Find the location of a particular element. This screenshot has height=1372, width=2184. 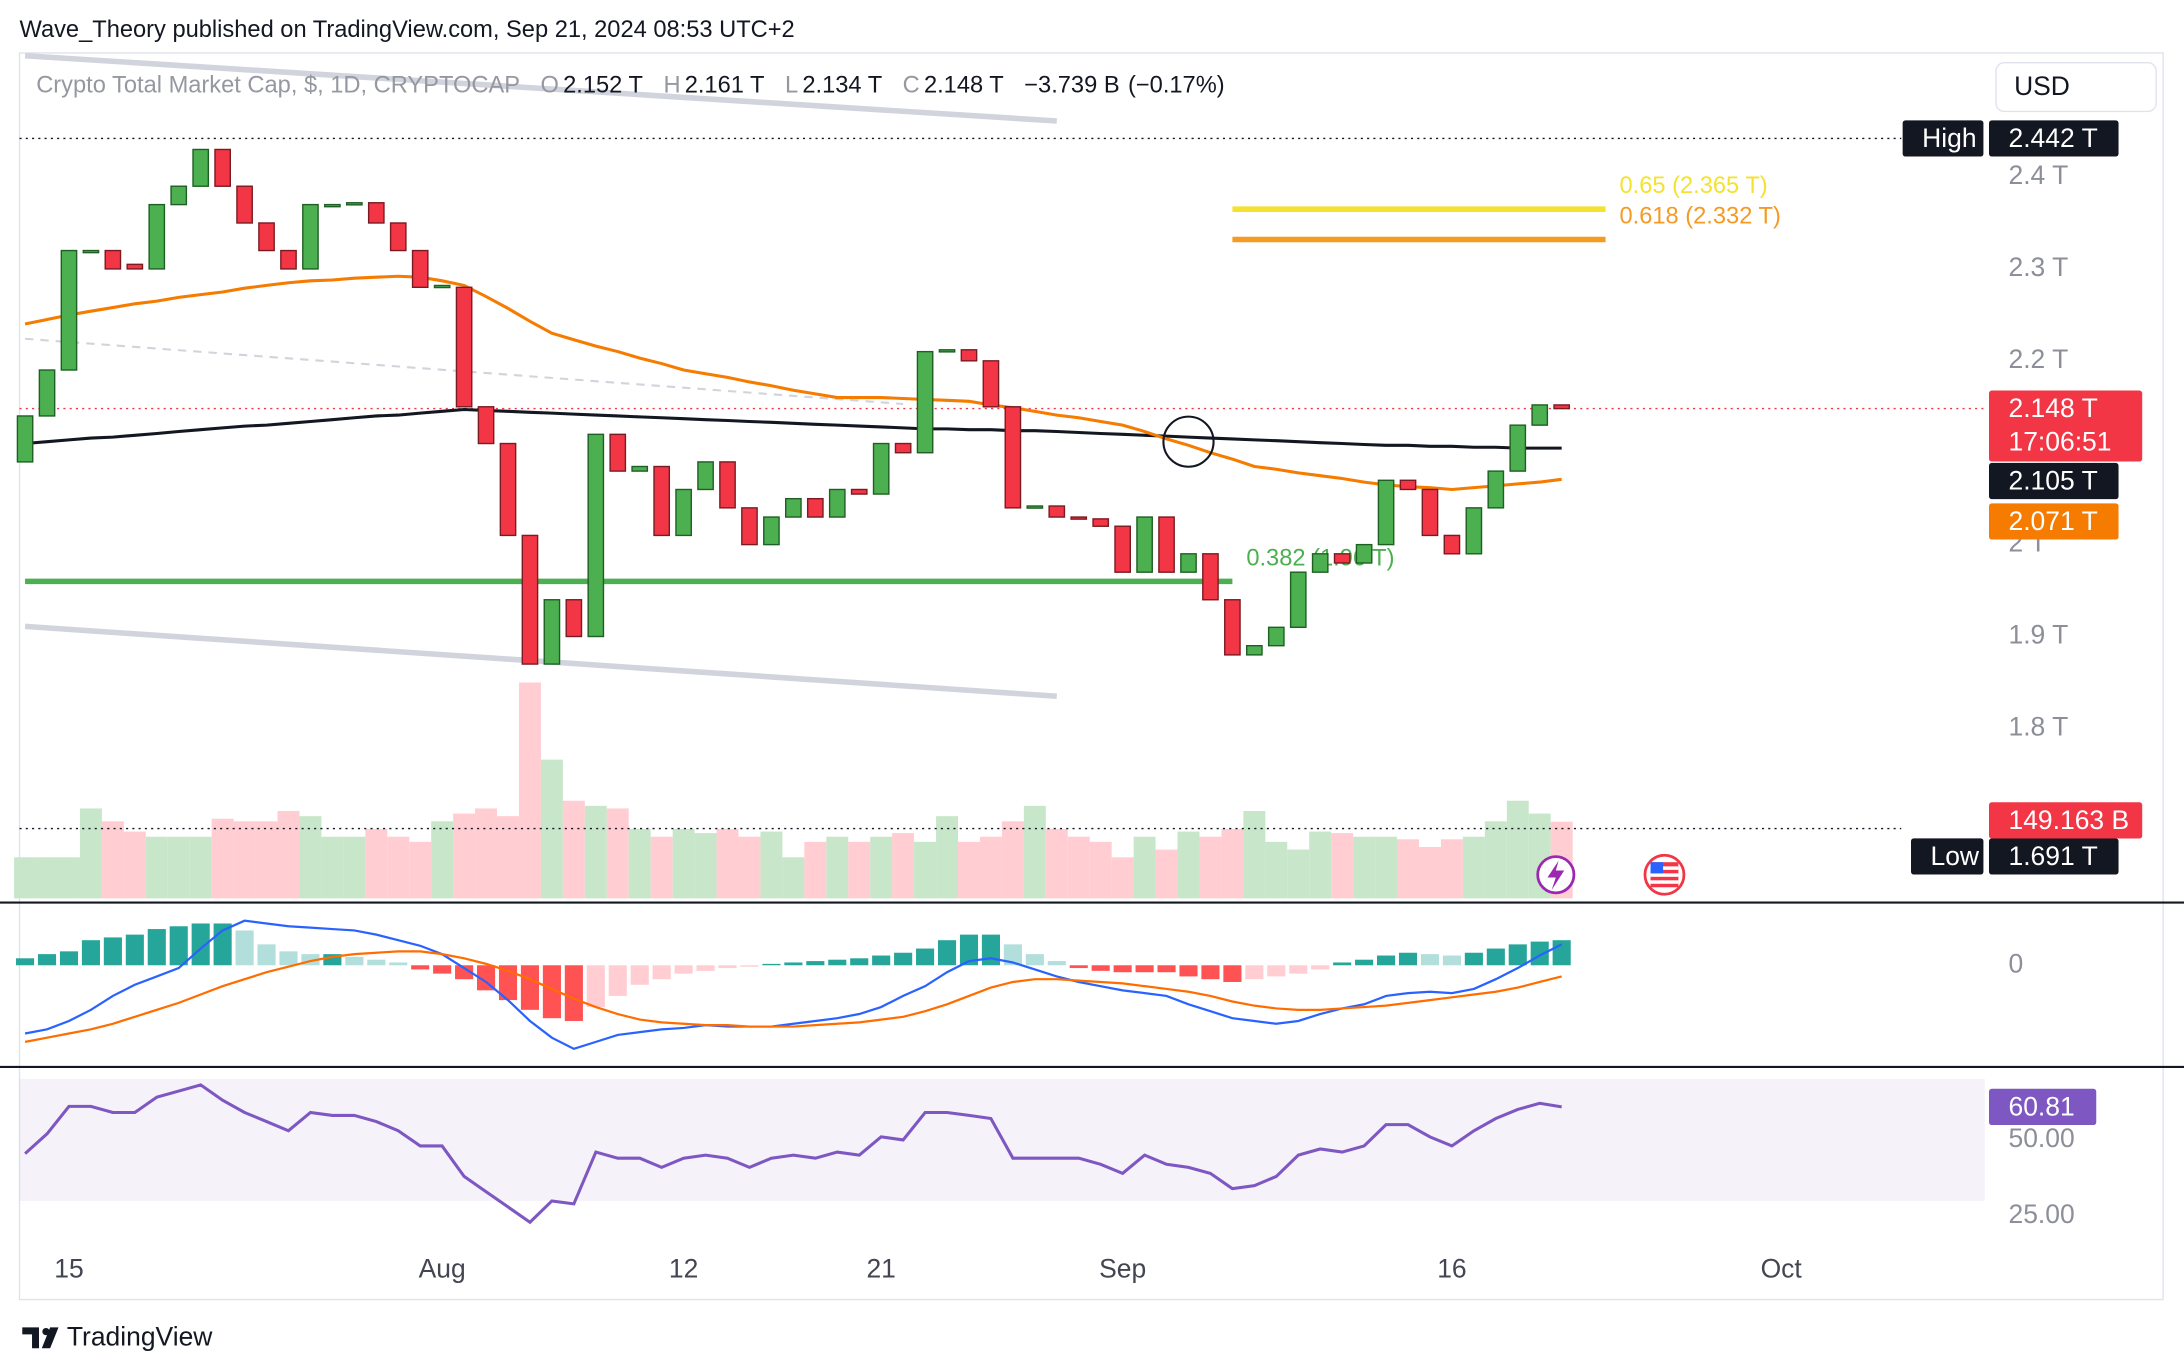

low-price-text: 1.691 T is located at coordinates (2053, 856).